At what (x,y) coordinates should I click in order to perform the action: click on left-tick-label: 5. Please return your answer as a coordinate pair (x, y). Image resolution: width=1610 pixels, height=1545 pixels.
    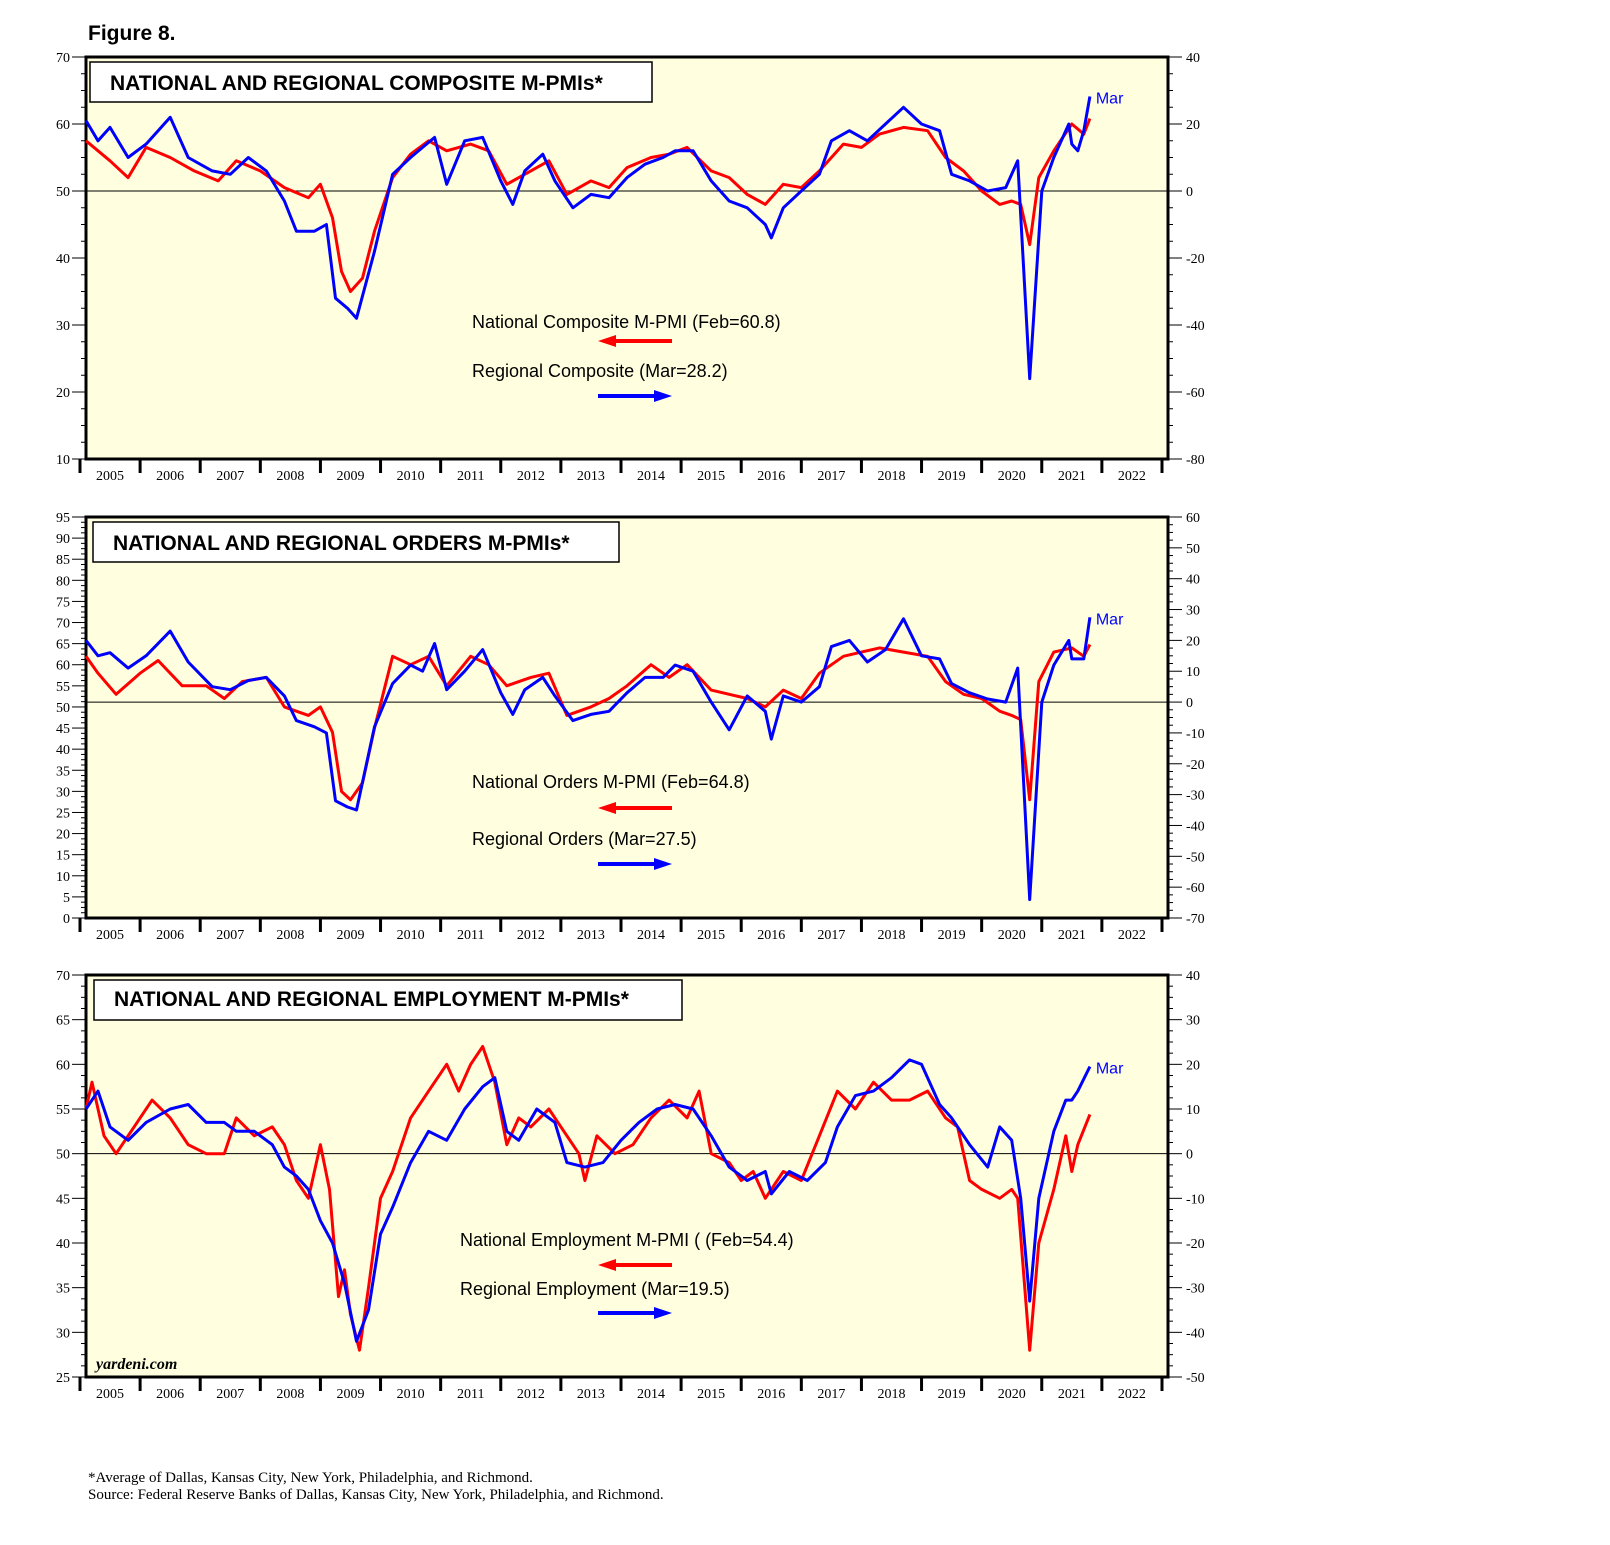
    Looking at the image, I should click on (66, 898).